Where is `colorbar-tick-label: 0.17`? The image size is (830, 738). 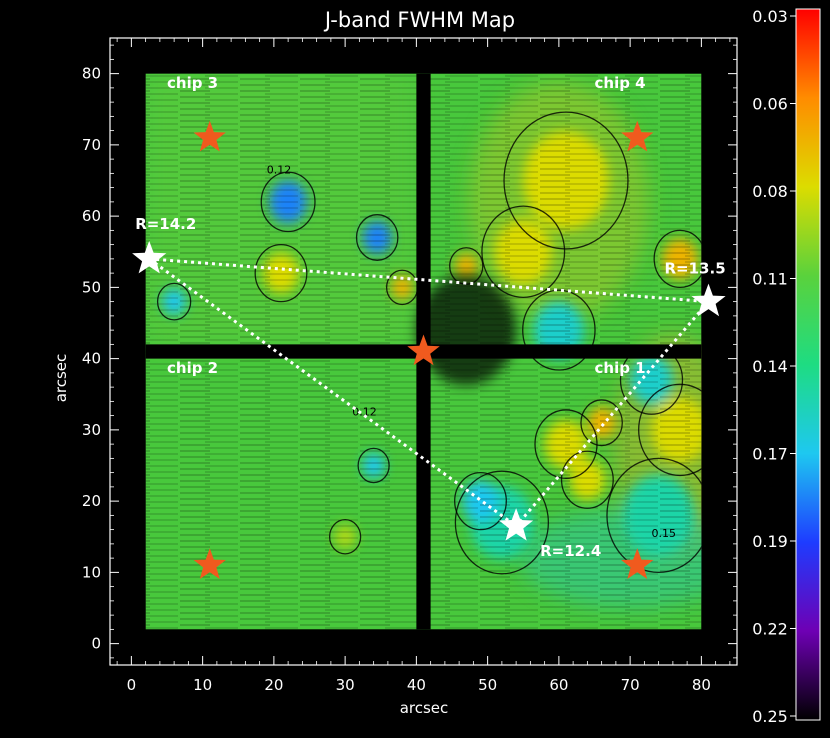
colorbar-tick-label: 0.17 is located at coordinates (770, 454).